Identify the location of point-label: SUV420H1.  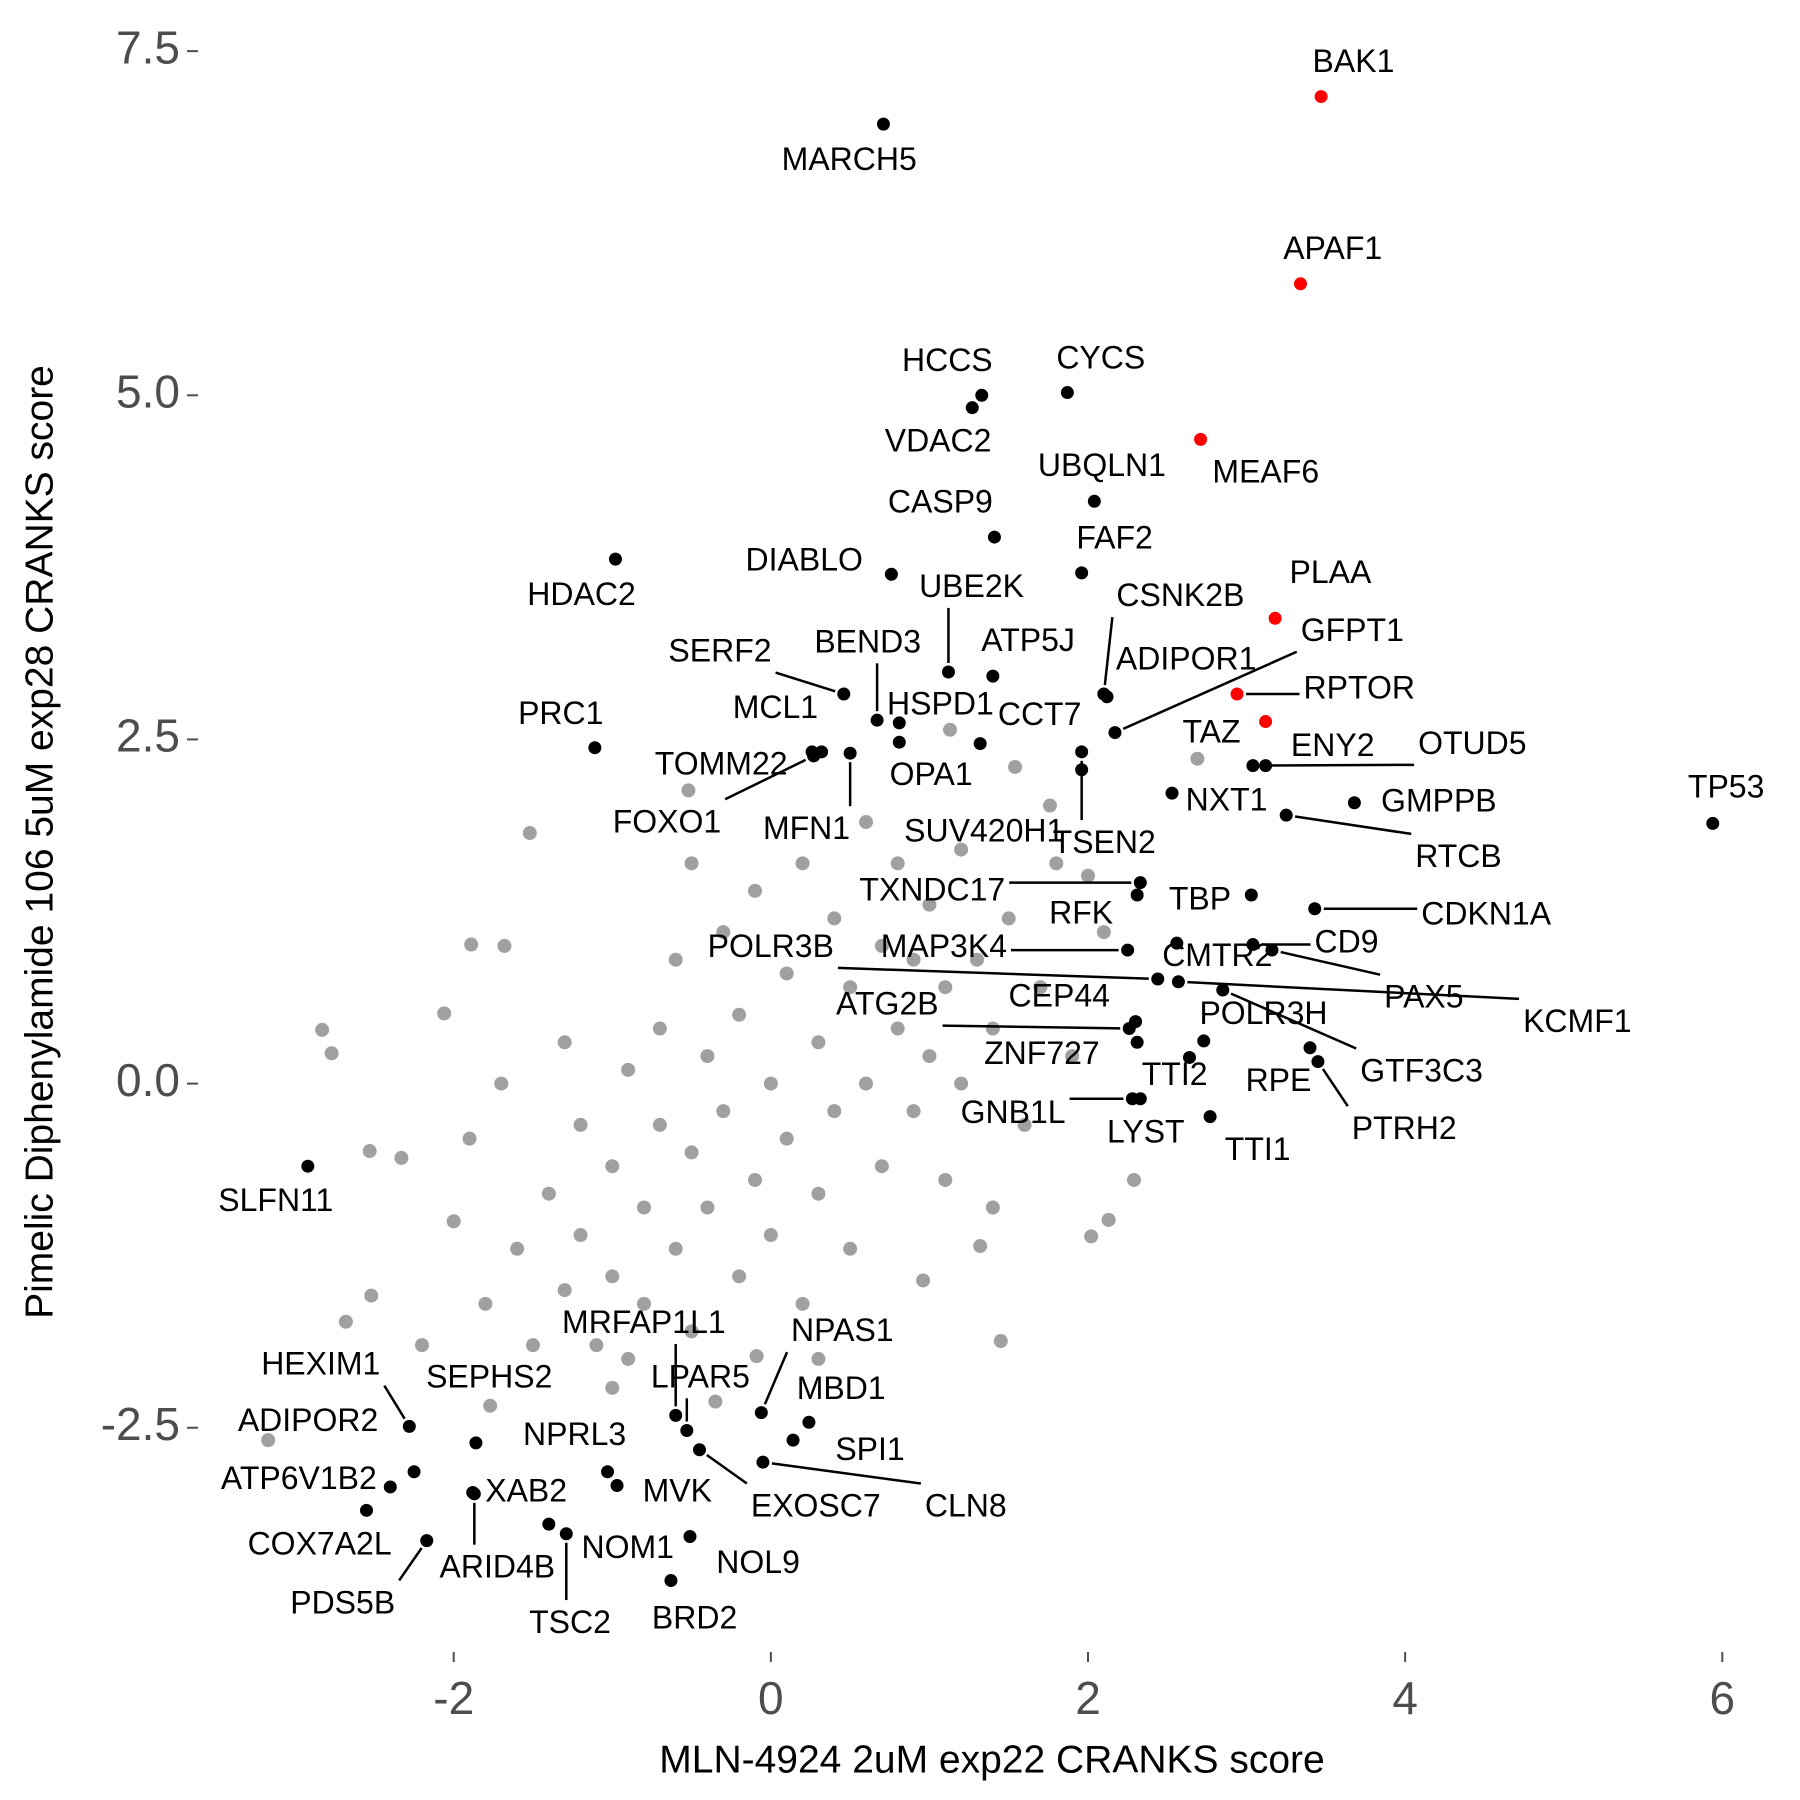
(984, 831).